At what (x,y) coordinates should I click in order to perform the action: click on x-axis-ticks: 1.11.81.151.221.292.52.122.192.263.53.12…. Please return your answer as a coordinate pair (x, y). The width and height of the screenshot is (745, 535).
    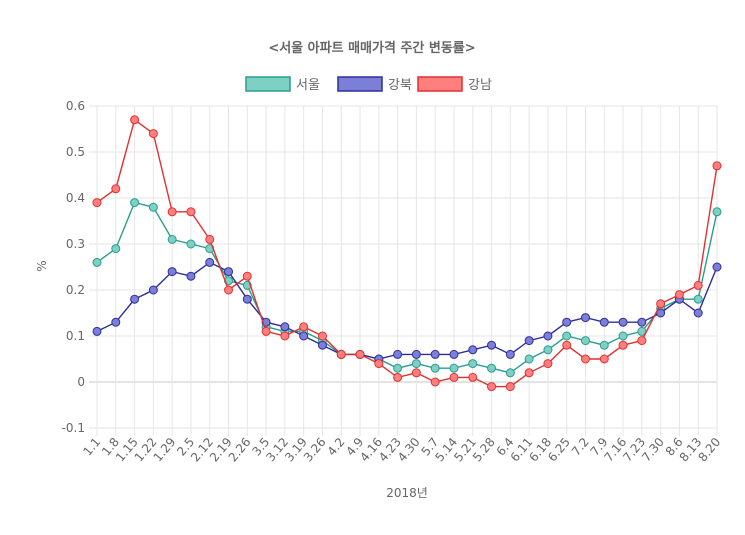
    Looking at the image, I should click on (401, 449).